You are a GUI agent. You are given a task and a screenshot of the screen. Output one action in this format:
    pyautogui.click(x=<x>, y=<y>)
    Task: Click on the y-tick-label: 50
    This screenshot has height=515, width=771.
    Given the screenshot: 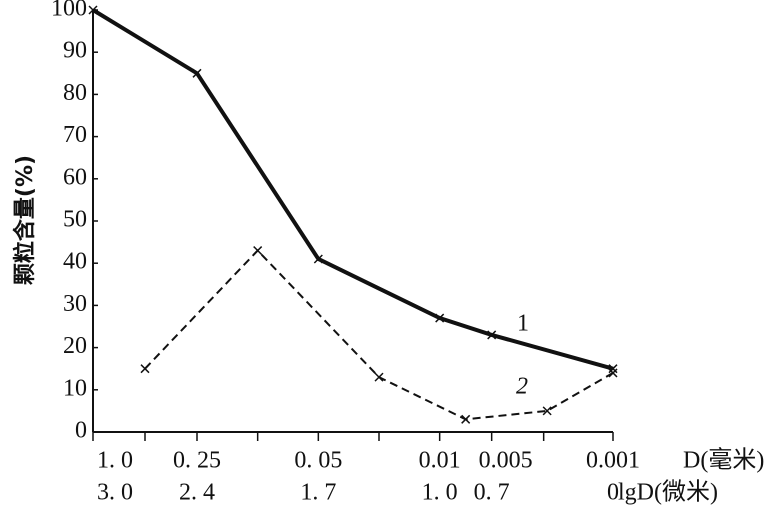 What is the action you would take?
    pyautogui.click(x=75, y=220)
    